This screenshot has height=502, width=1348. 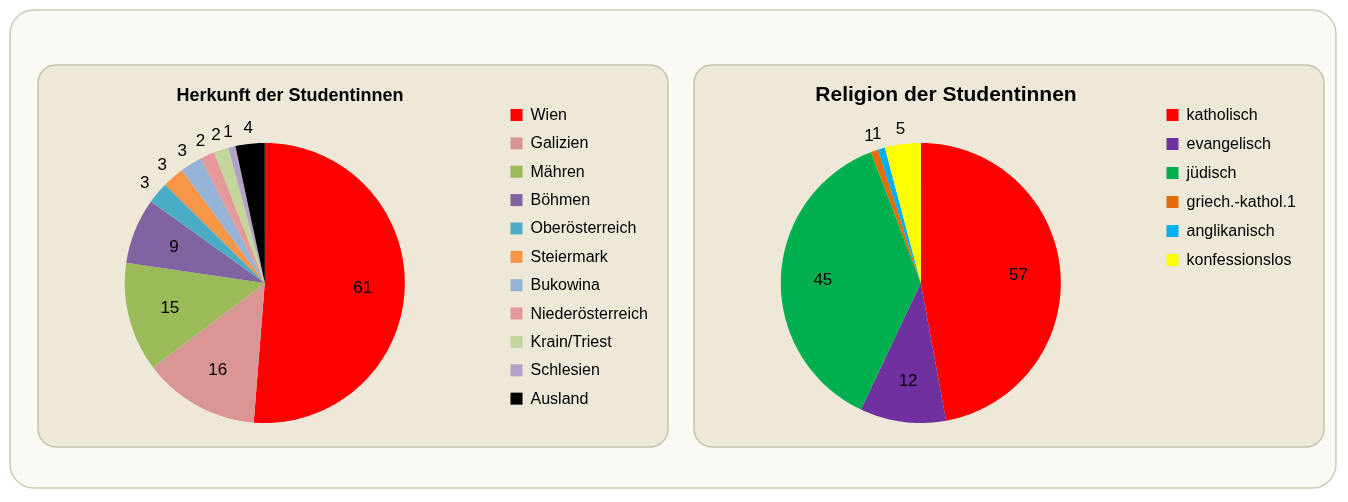 I want to click on data-label: 12, so click(x=908, y=381).